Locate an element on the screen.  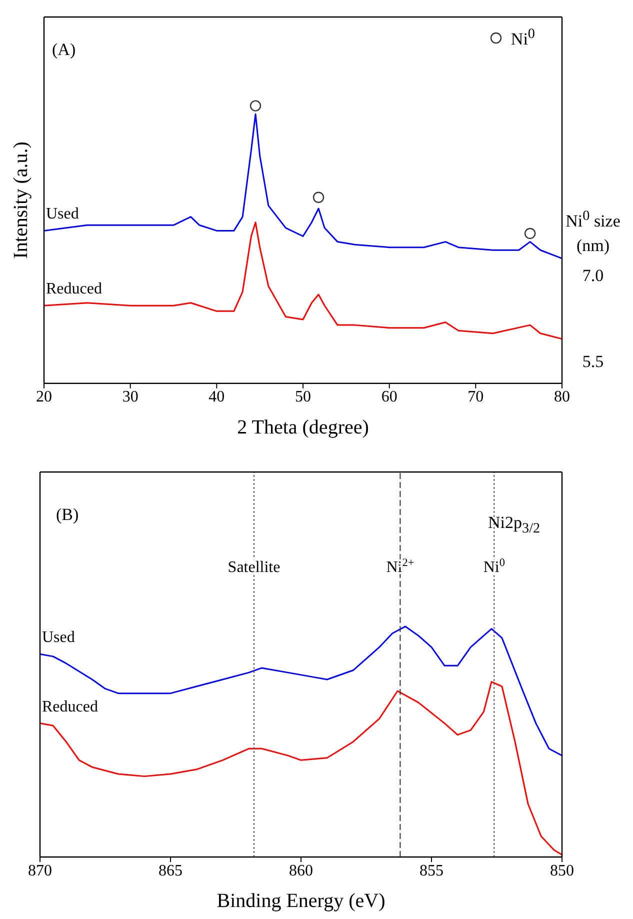
x-tick-label: 70 is located at coordinates (476, 397).